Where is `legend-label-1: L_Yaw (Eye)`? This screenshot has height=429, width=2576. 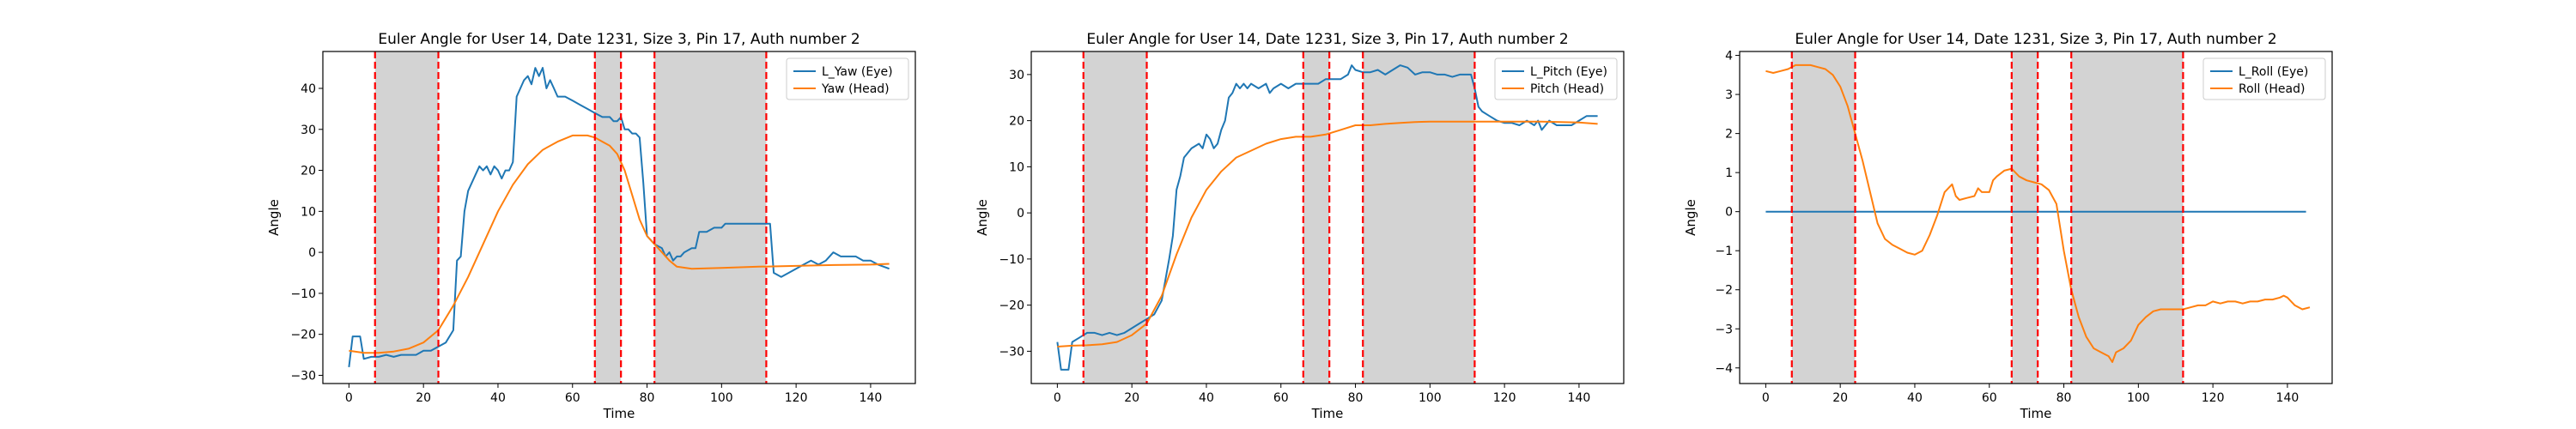 legend-label-1: L_Yaw (Eye) is located at coordinates (857, 72).